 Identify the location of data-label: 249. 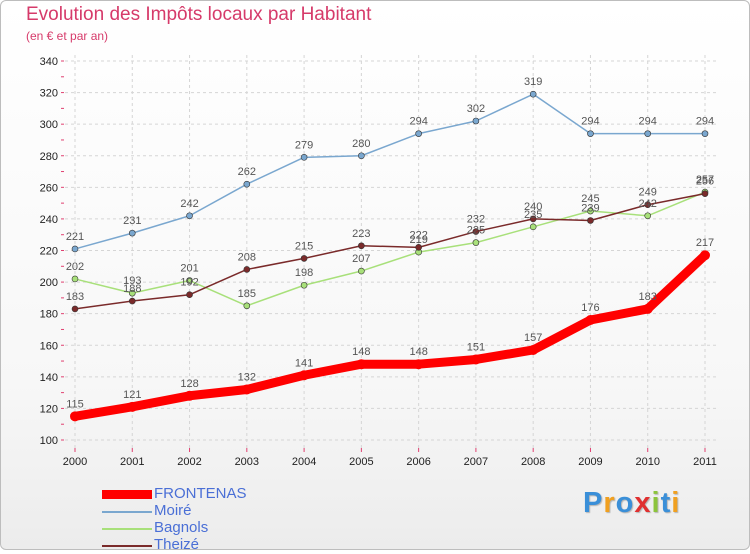
(648, 193).